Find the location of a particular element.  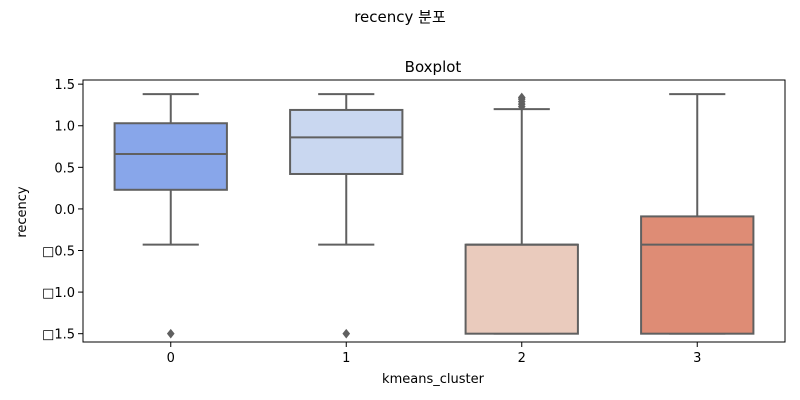

y-tick-label: 0.0 is located at coordinates (64, 210).